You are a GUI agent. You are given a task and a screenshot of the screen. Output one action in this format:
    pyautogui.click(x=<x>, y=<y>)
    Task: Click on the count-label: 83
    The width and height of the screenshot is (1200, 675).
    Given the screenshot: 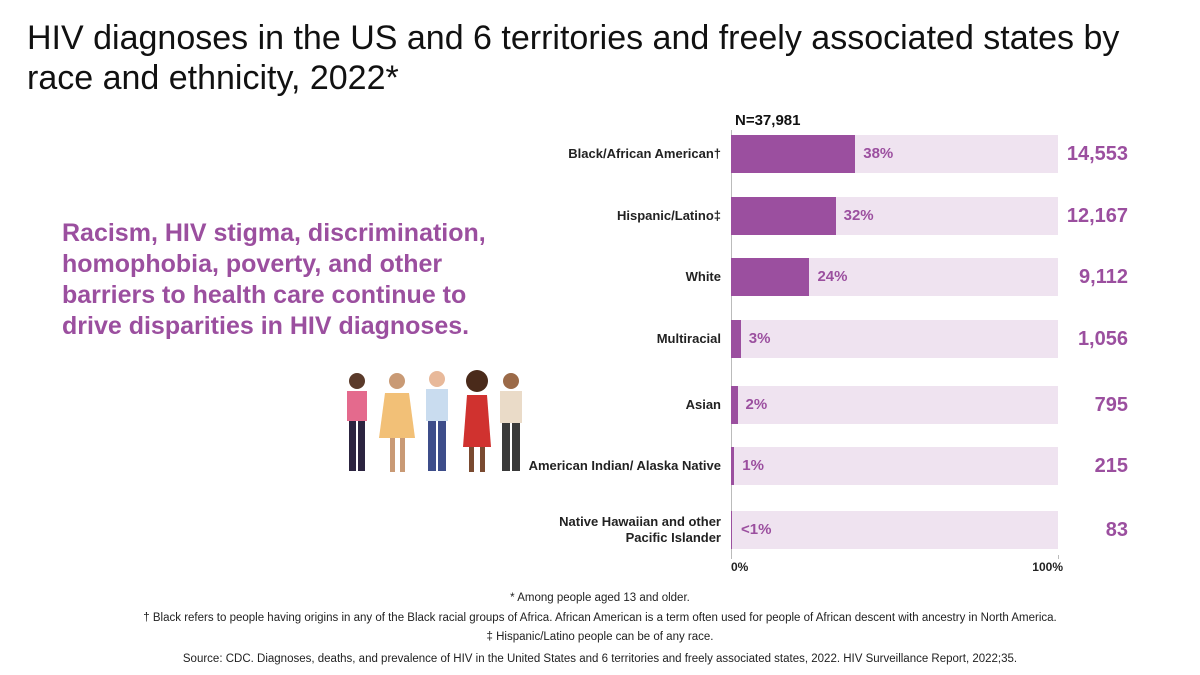 What is the action you would take?
    pyautogui.click(x=1116, y=530)
    